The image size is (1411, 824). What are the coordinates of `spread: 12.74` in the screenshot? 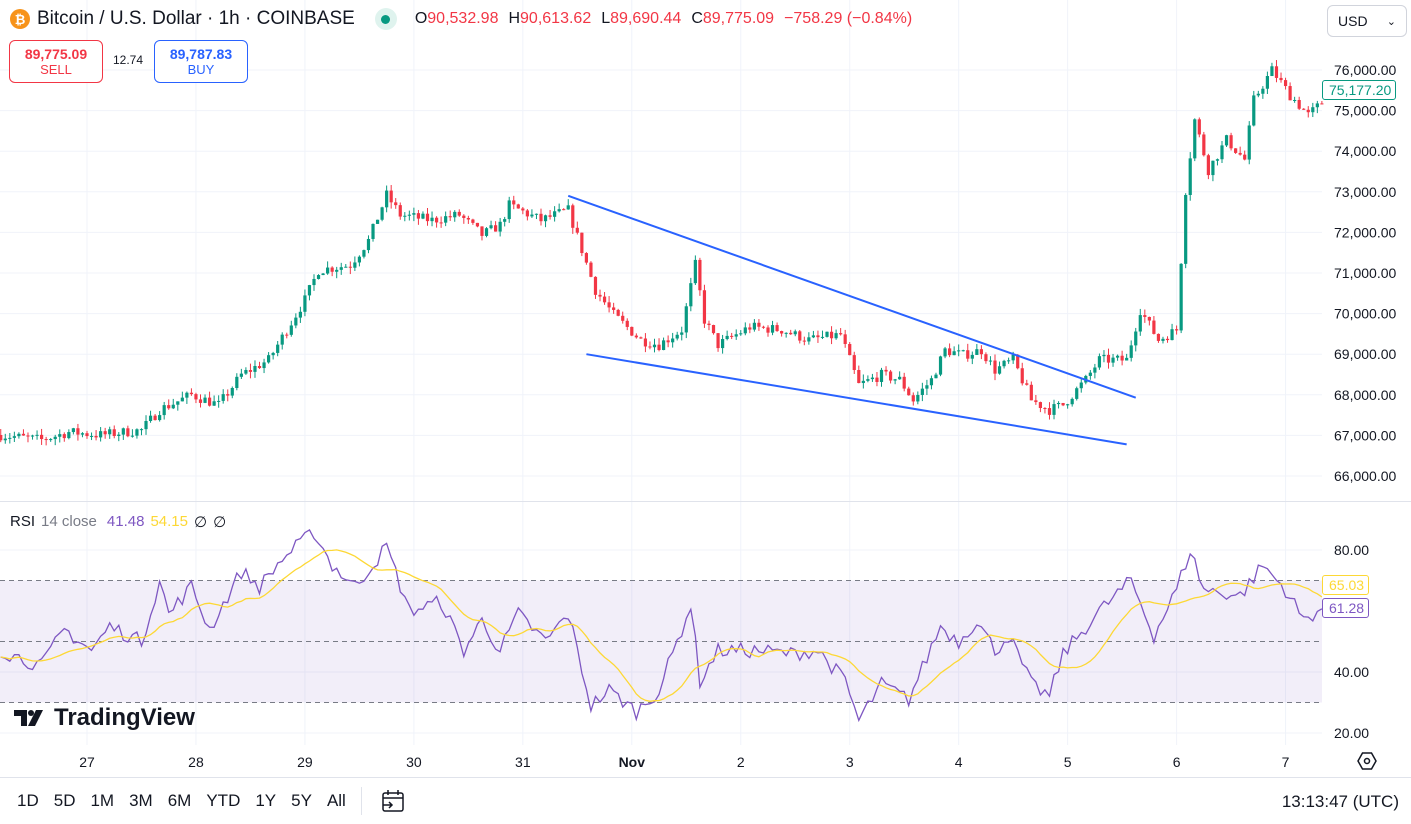 It's located at (128, 60).